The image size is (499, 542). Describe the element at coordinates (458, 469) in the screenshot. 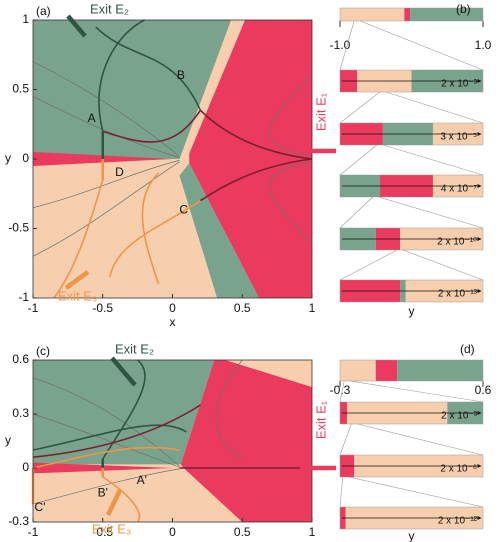

I see `scale-label: 2 x 10⁻⁶` at that location.